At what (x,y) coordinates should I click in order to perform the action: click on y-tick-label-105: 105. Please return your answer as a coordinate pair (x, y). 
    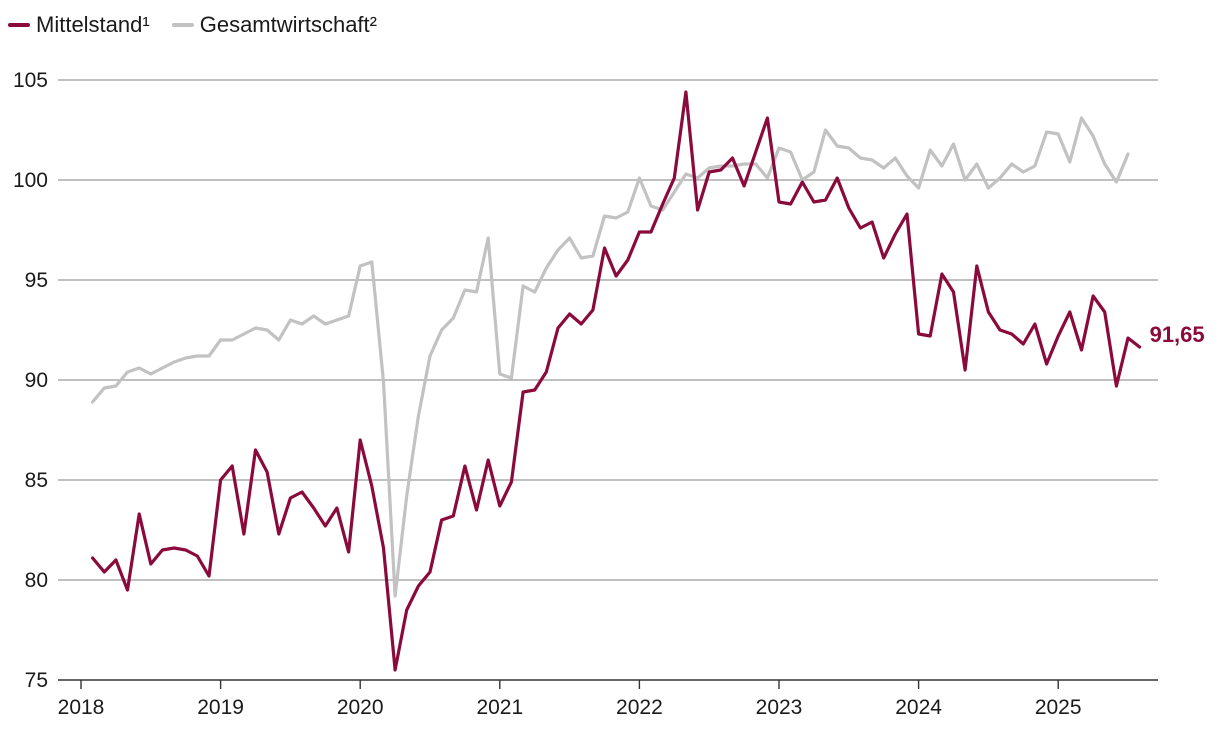
    Looking at the image, I should click on (30, 80).